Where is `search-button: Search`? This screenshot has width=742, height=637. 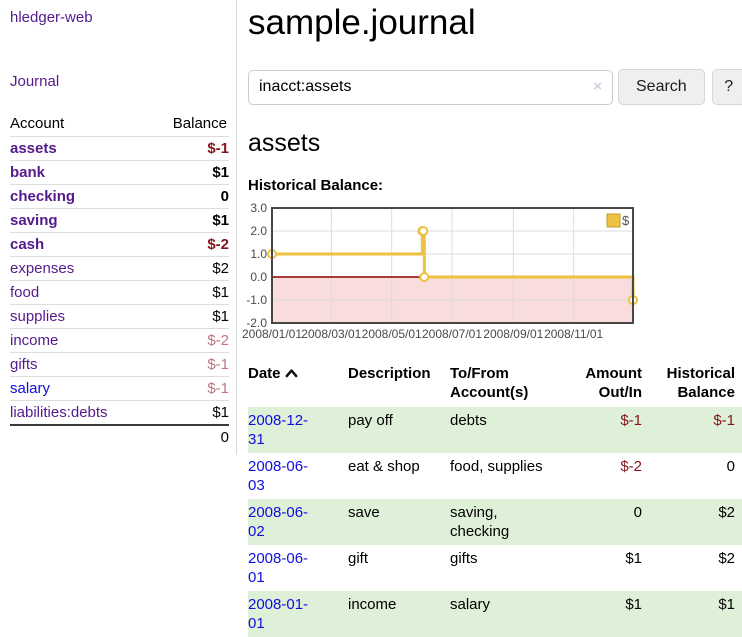 search-button: Search is located at coordinates (661, 87).